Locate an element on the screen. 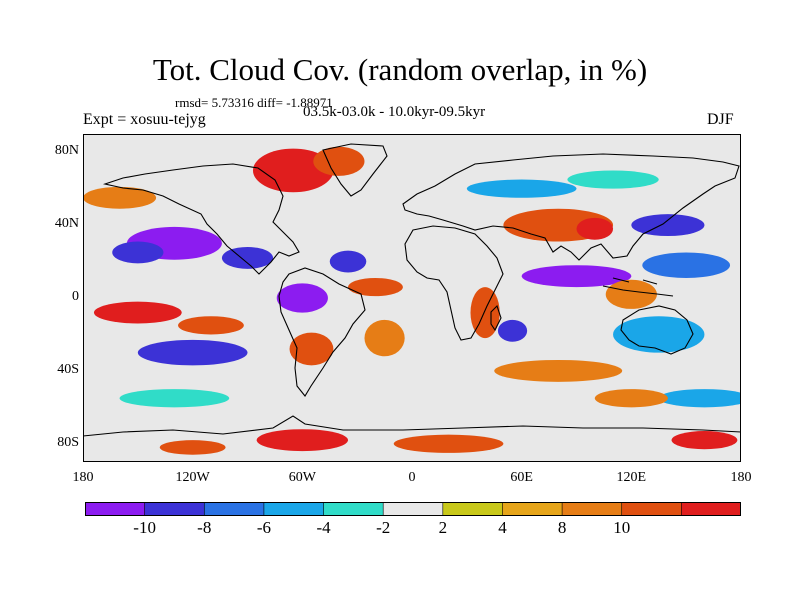  colorbar-frame is located at coordinates (413, 509).